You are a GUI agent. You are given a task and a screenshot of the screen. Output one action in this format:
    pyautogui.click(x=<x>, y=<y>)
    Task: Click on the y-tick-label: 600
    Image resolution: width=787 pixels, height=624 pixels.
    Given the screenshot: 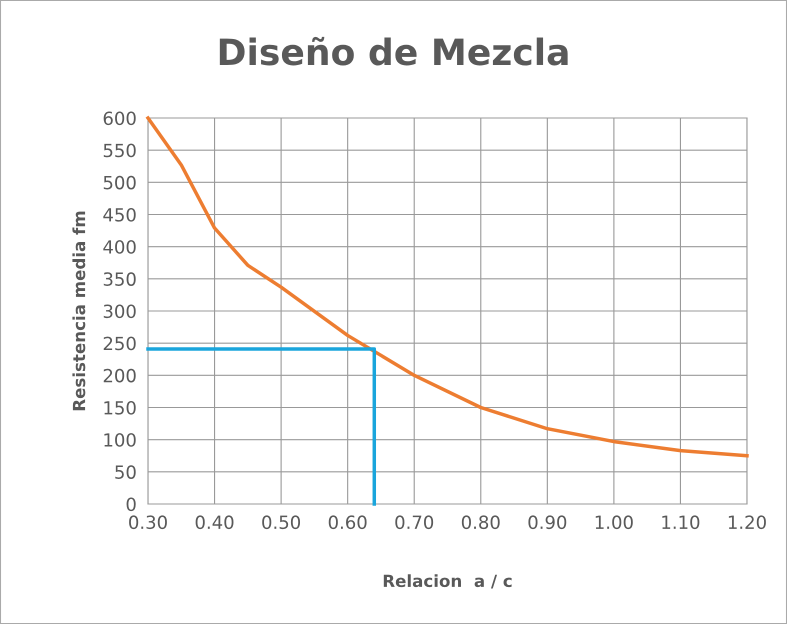 What is the action you would take?
    pyautogui.click(x=120, y=118)
    